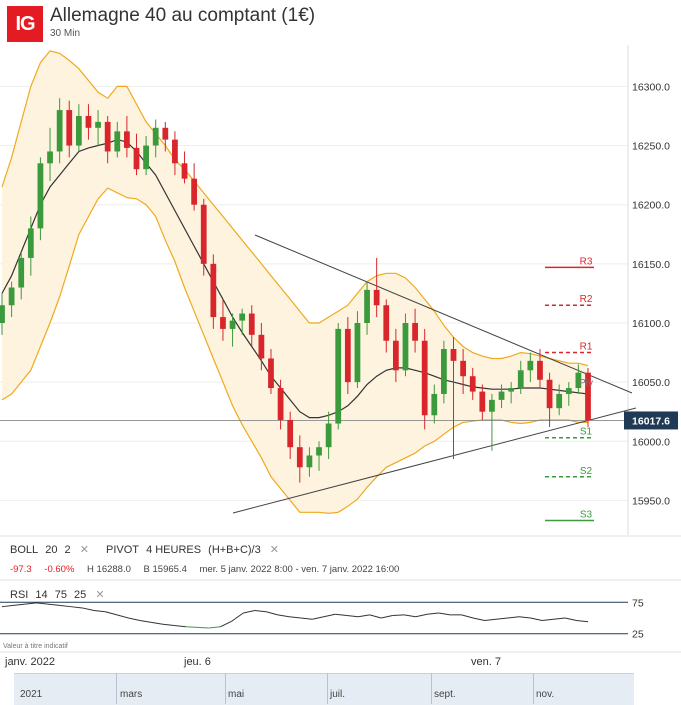 Image resolution: width=681 pixels, height=705 pixels. I want to click on pivot-label: S2, so click(586, 471).